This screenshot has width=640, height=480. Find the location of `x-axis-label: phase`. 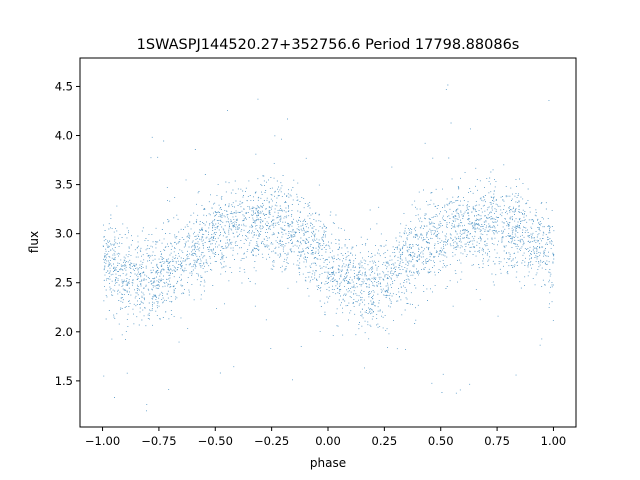

x-axis-label: phase is located at coordinates (328, 463).